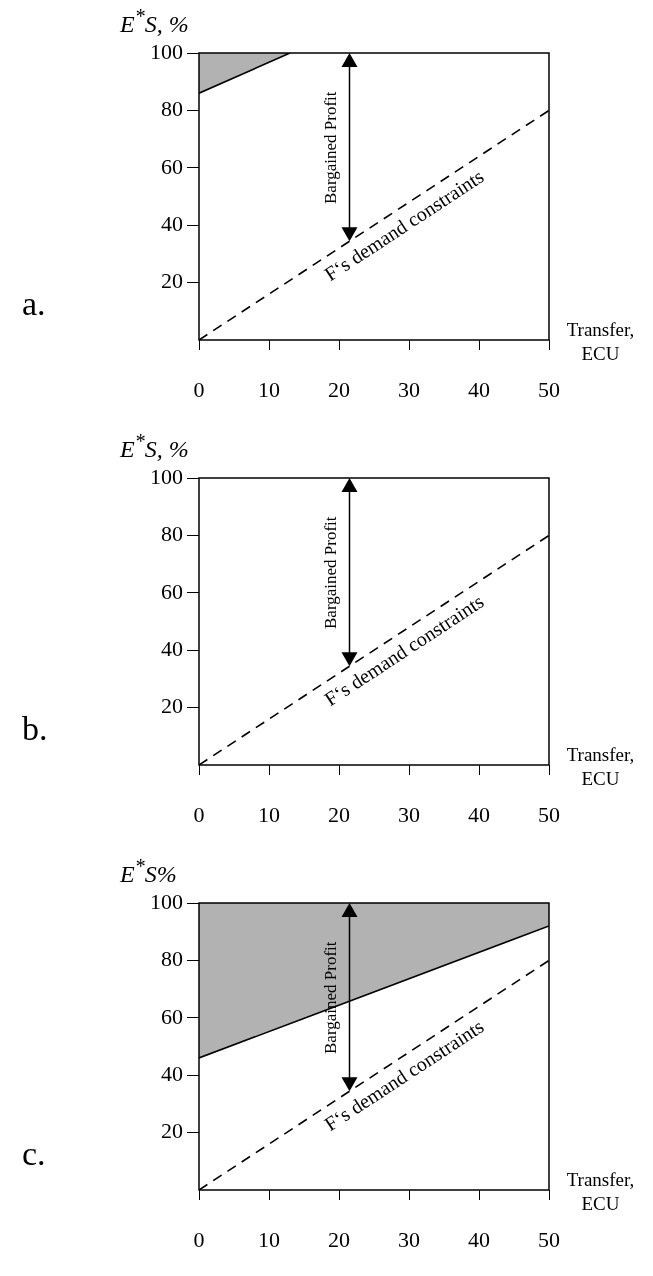  What do you see at coordinates (148, 871) in the screenshot?
I see `y-axis-title: E$^{*}$S%` at bounding box center [148, 871].